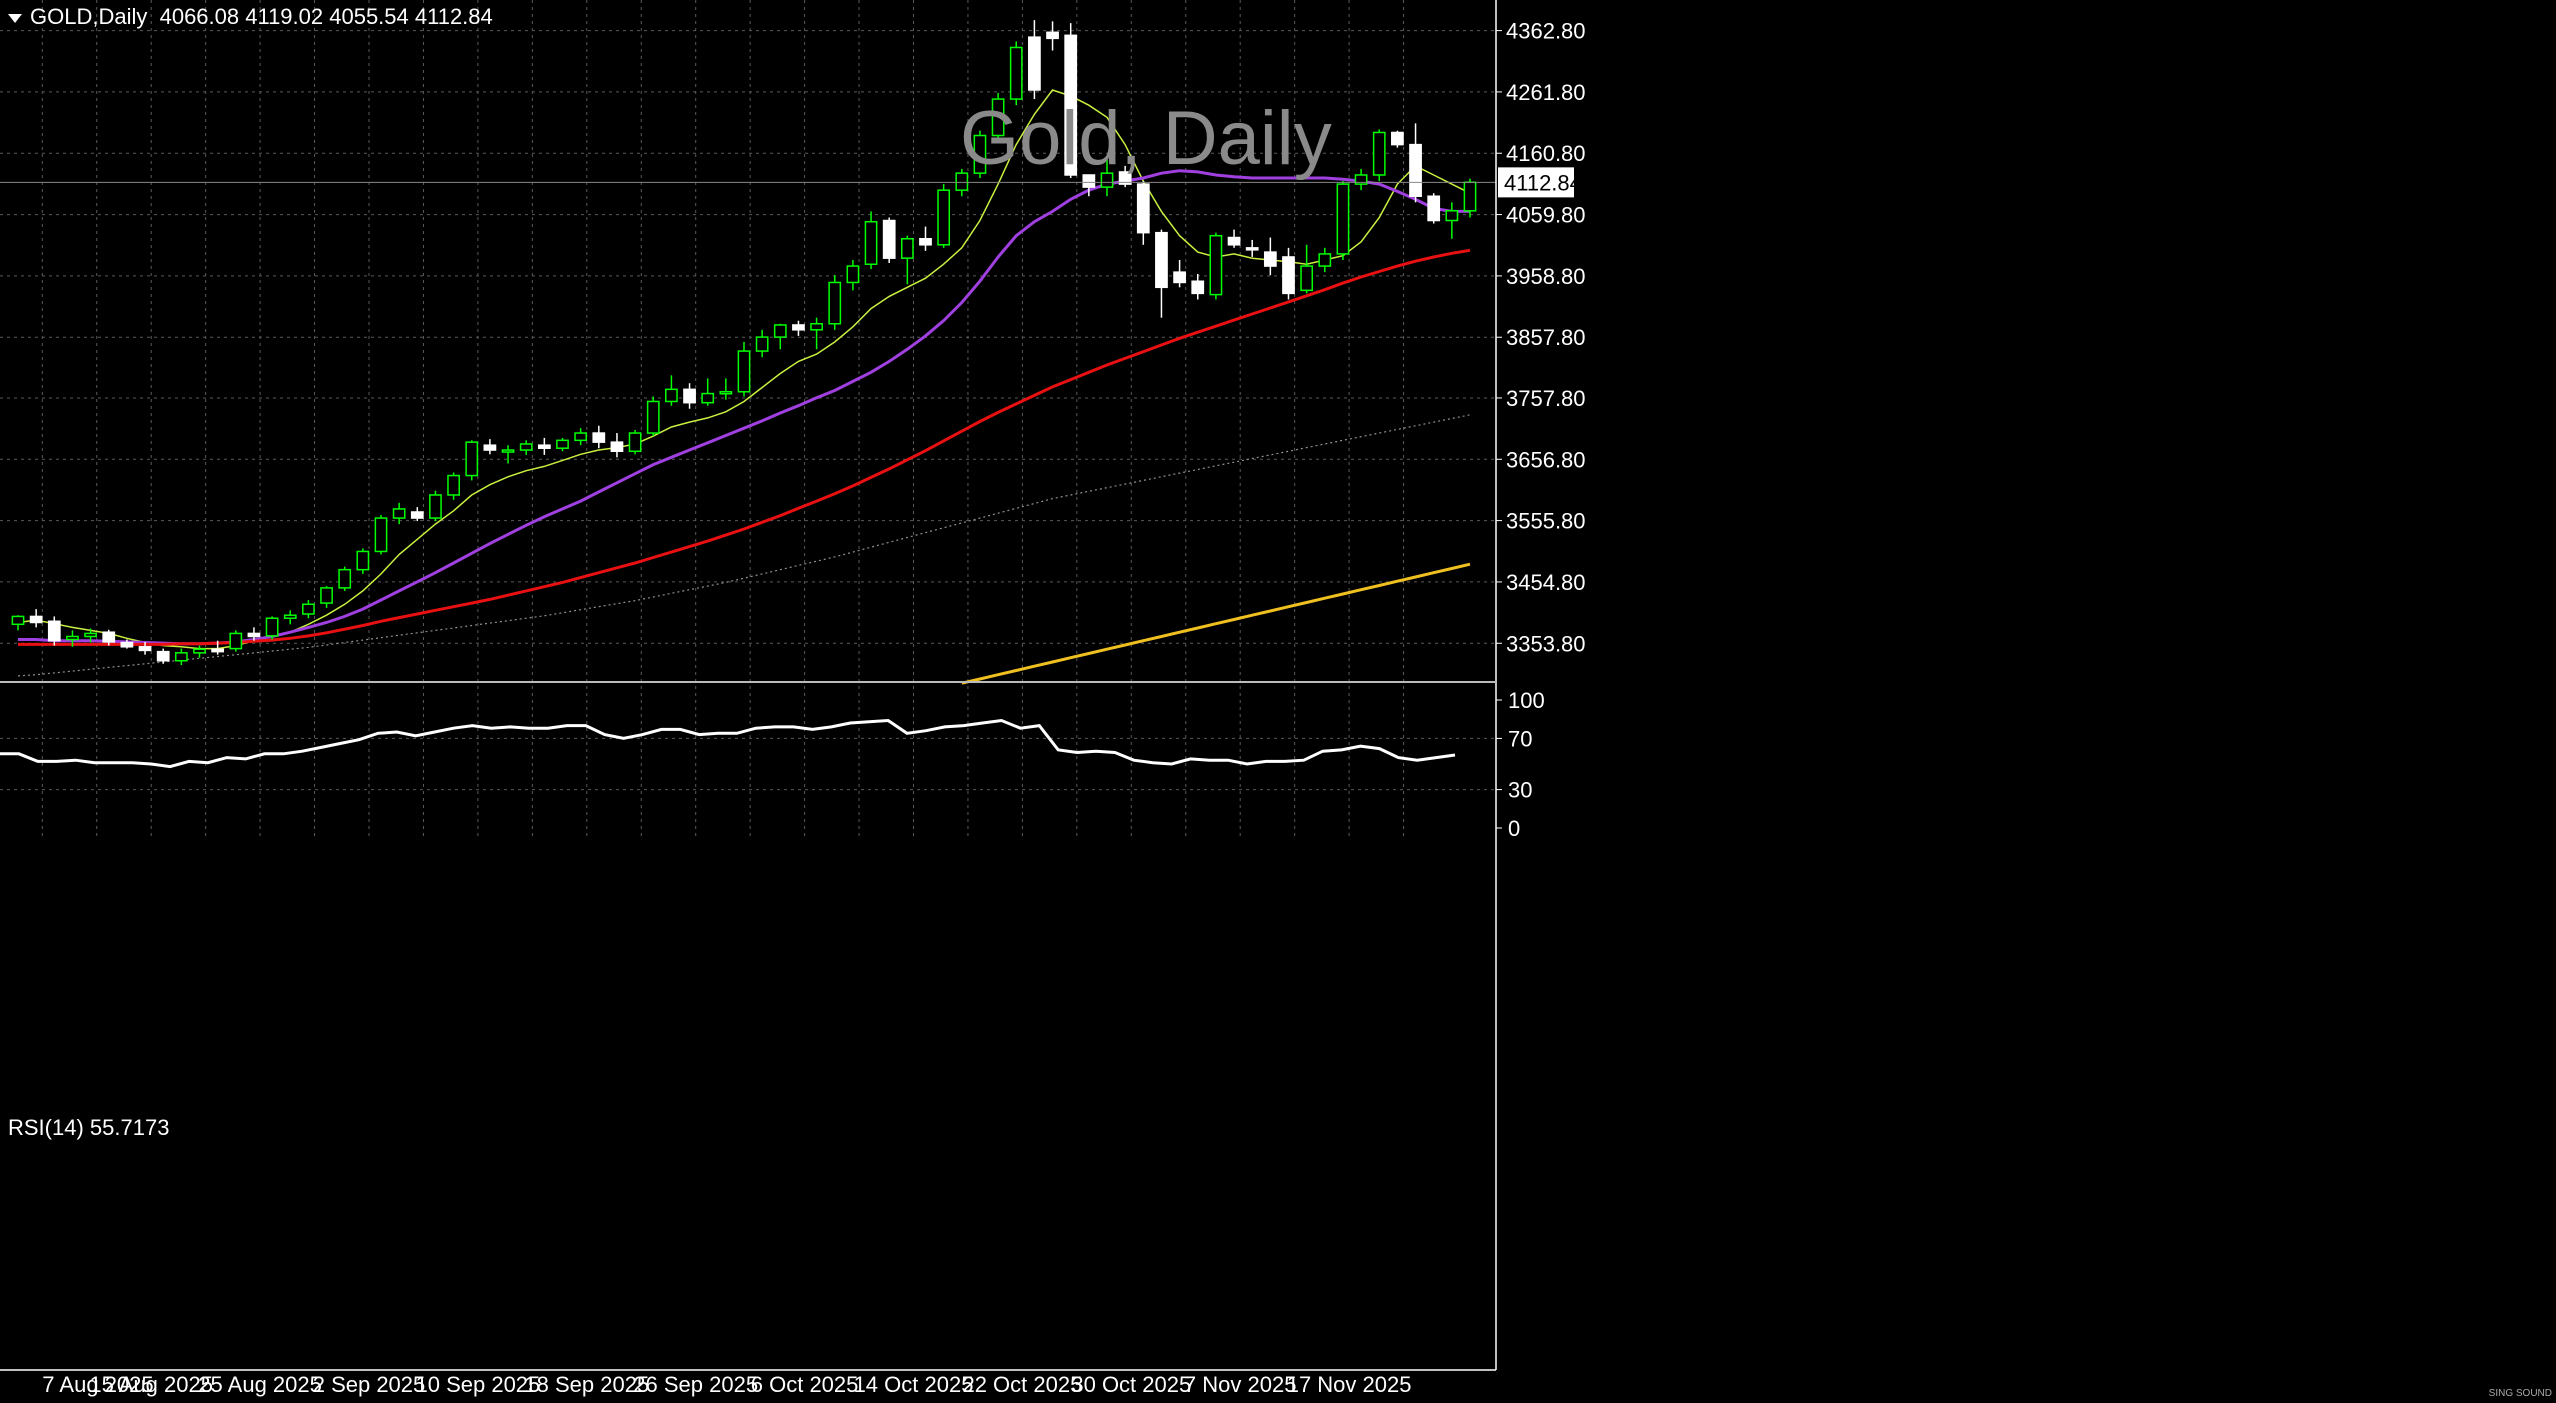 The image size is (2556, 1403). I want to click on rsi-tick-label: 70, so click(1520, 738).